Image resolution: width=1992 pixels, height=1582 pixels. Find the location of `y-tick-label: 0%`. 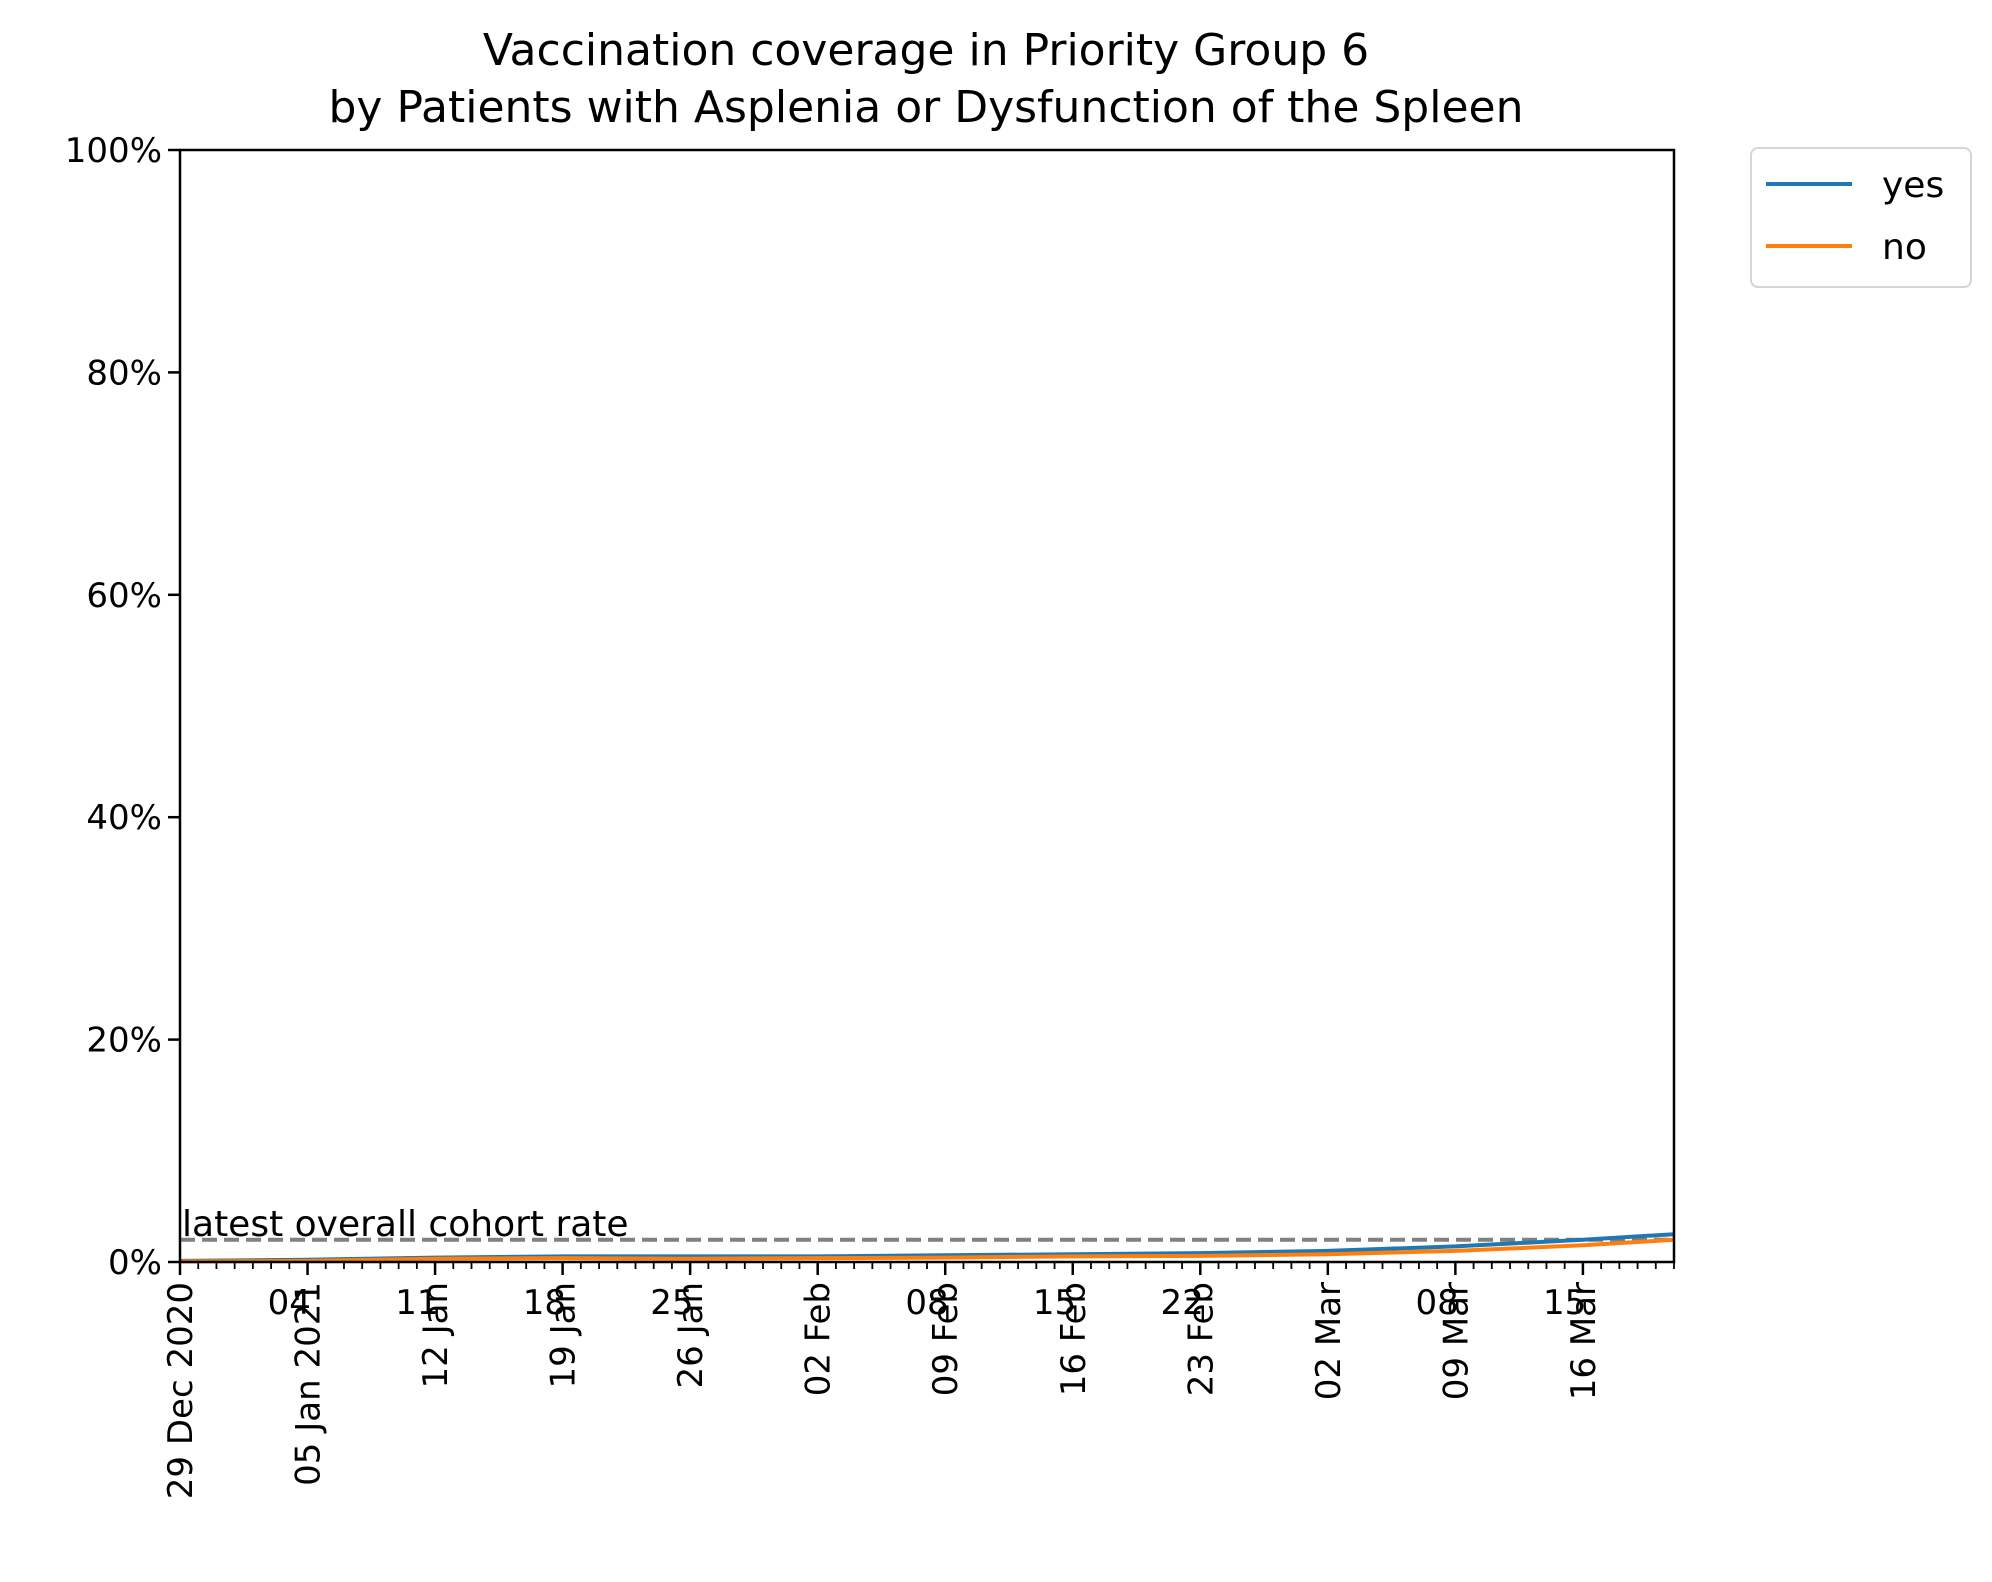

y-tick-label: 0% is located at coordinates (135, 1263).